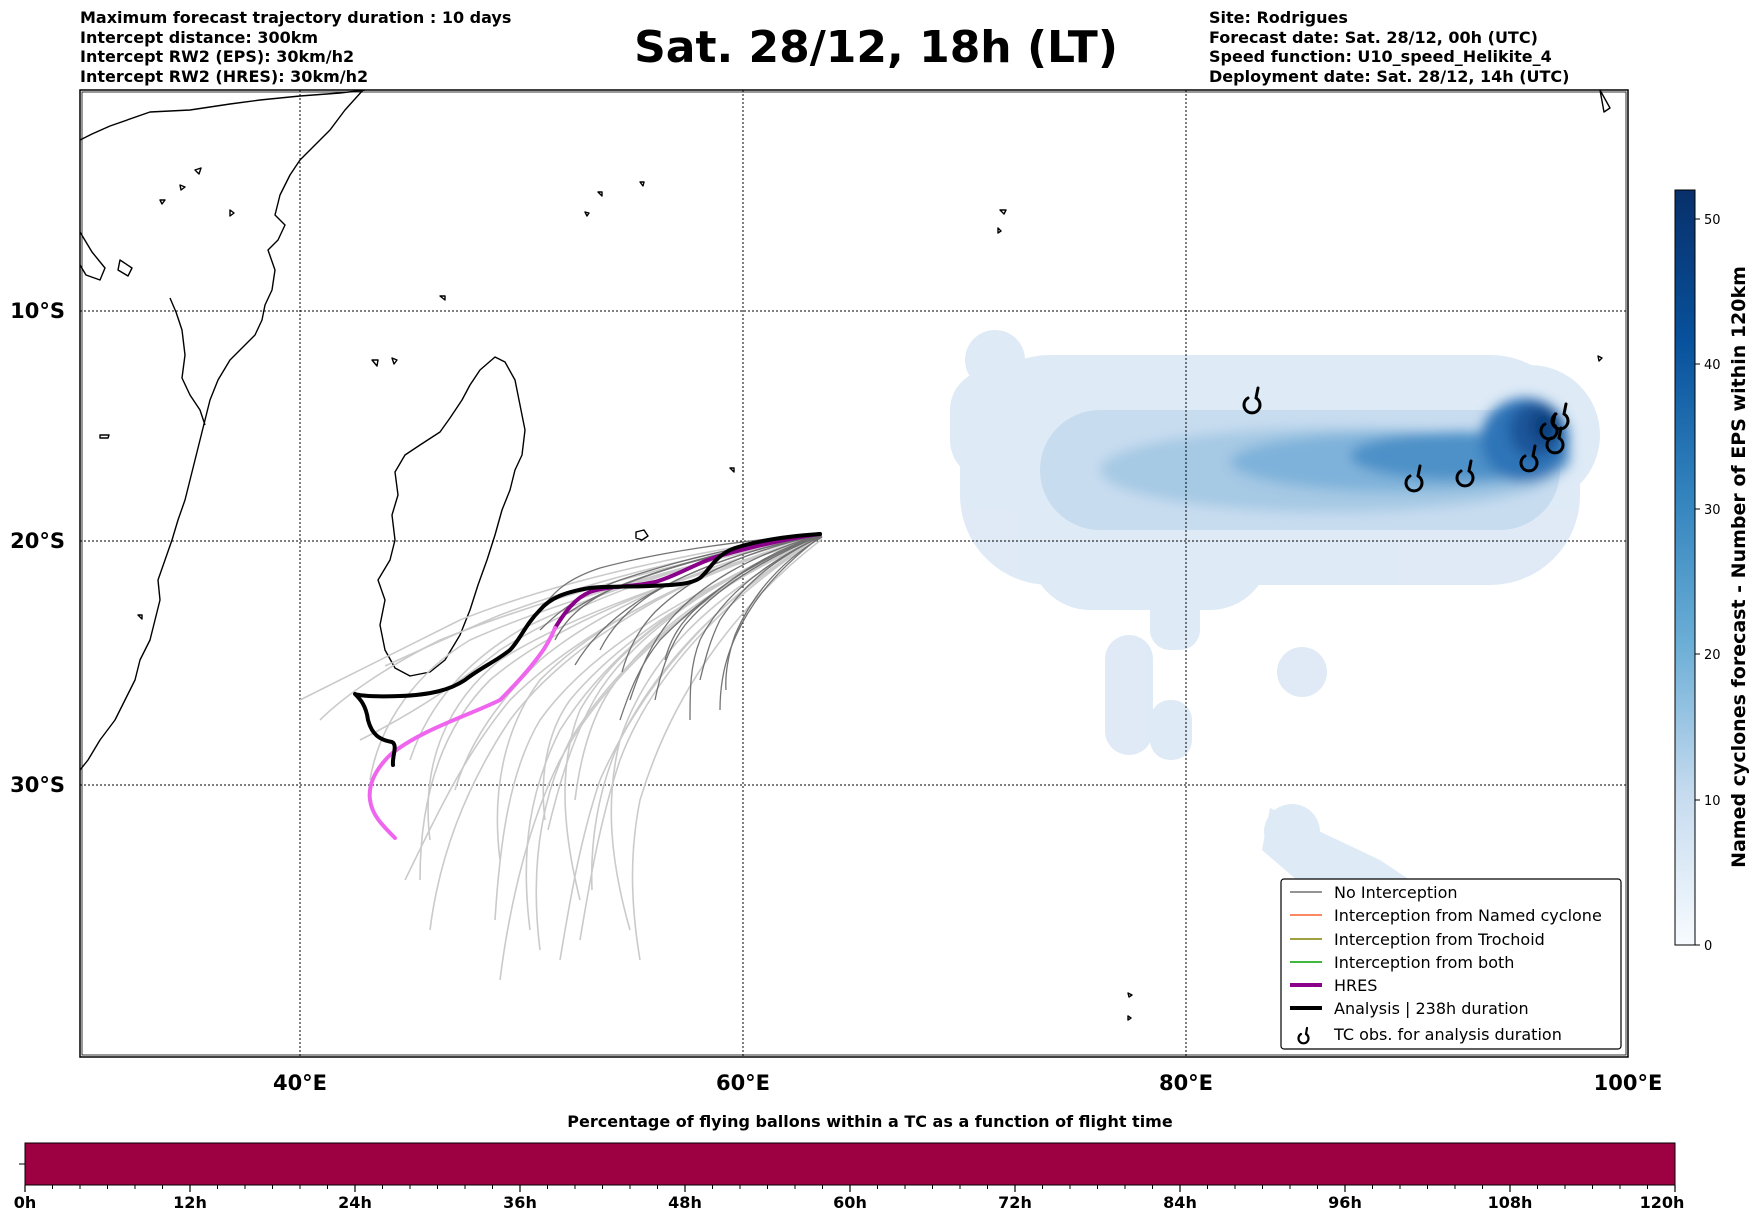 The height and width of the screenshot is (1213, 1752). I want to click on analysis-trajectory, so click(587, 649).